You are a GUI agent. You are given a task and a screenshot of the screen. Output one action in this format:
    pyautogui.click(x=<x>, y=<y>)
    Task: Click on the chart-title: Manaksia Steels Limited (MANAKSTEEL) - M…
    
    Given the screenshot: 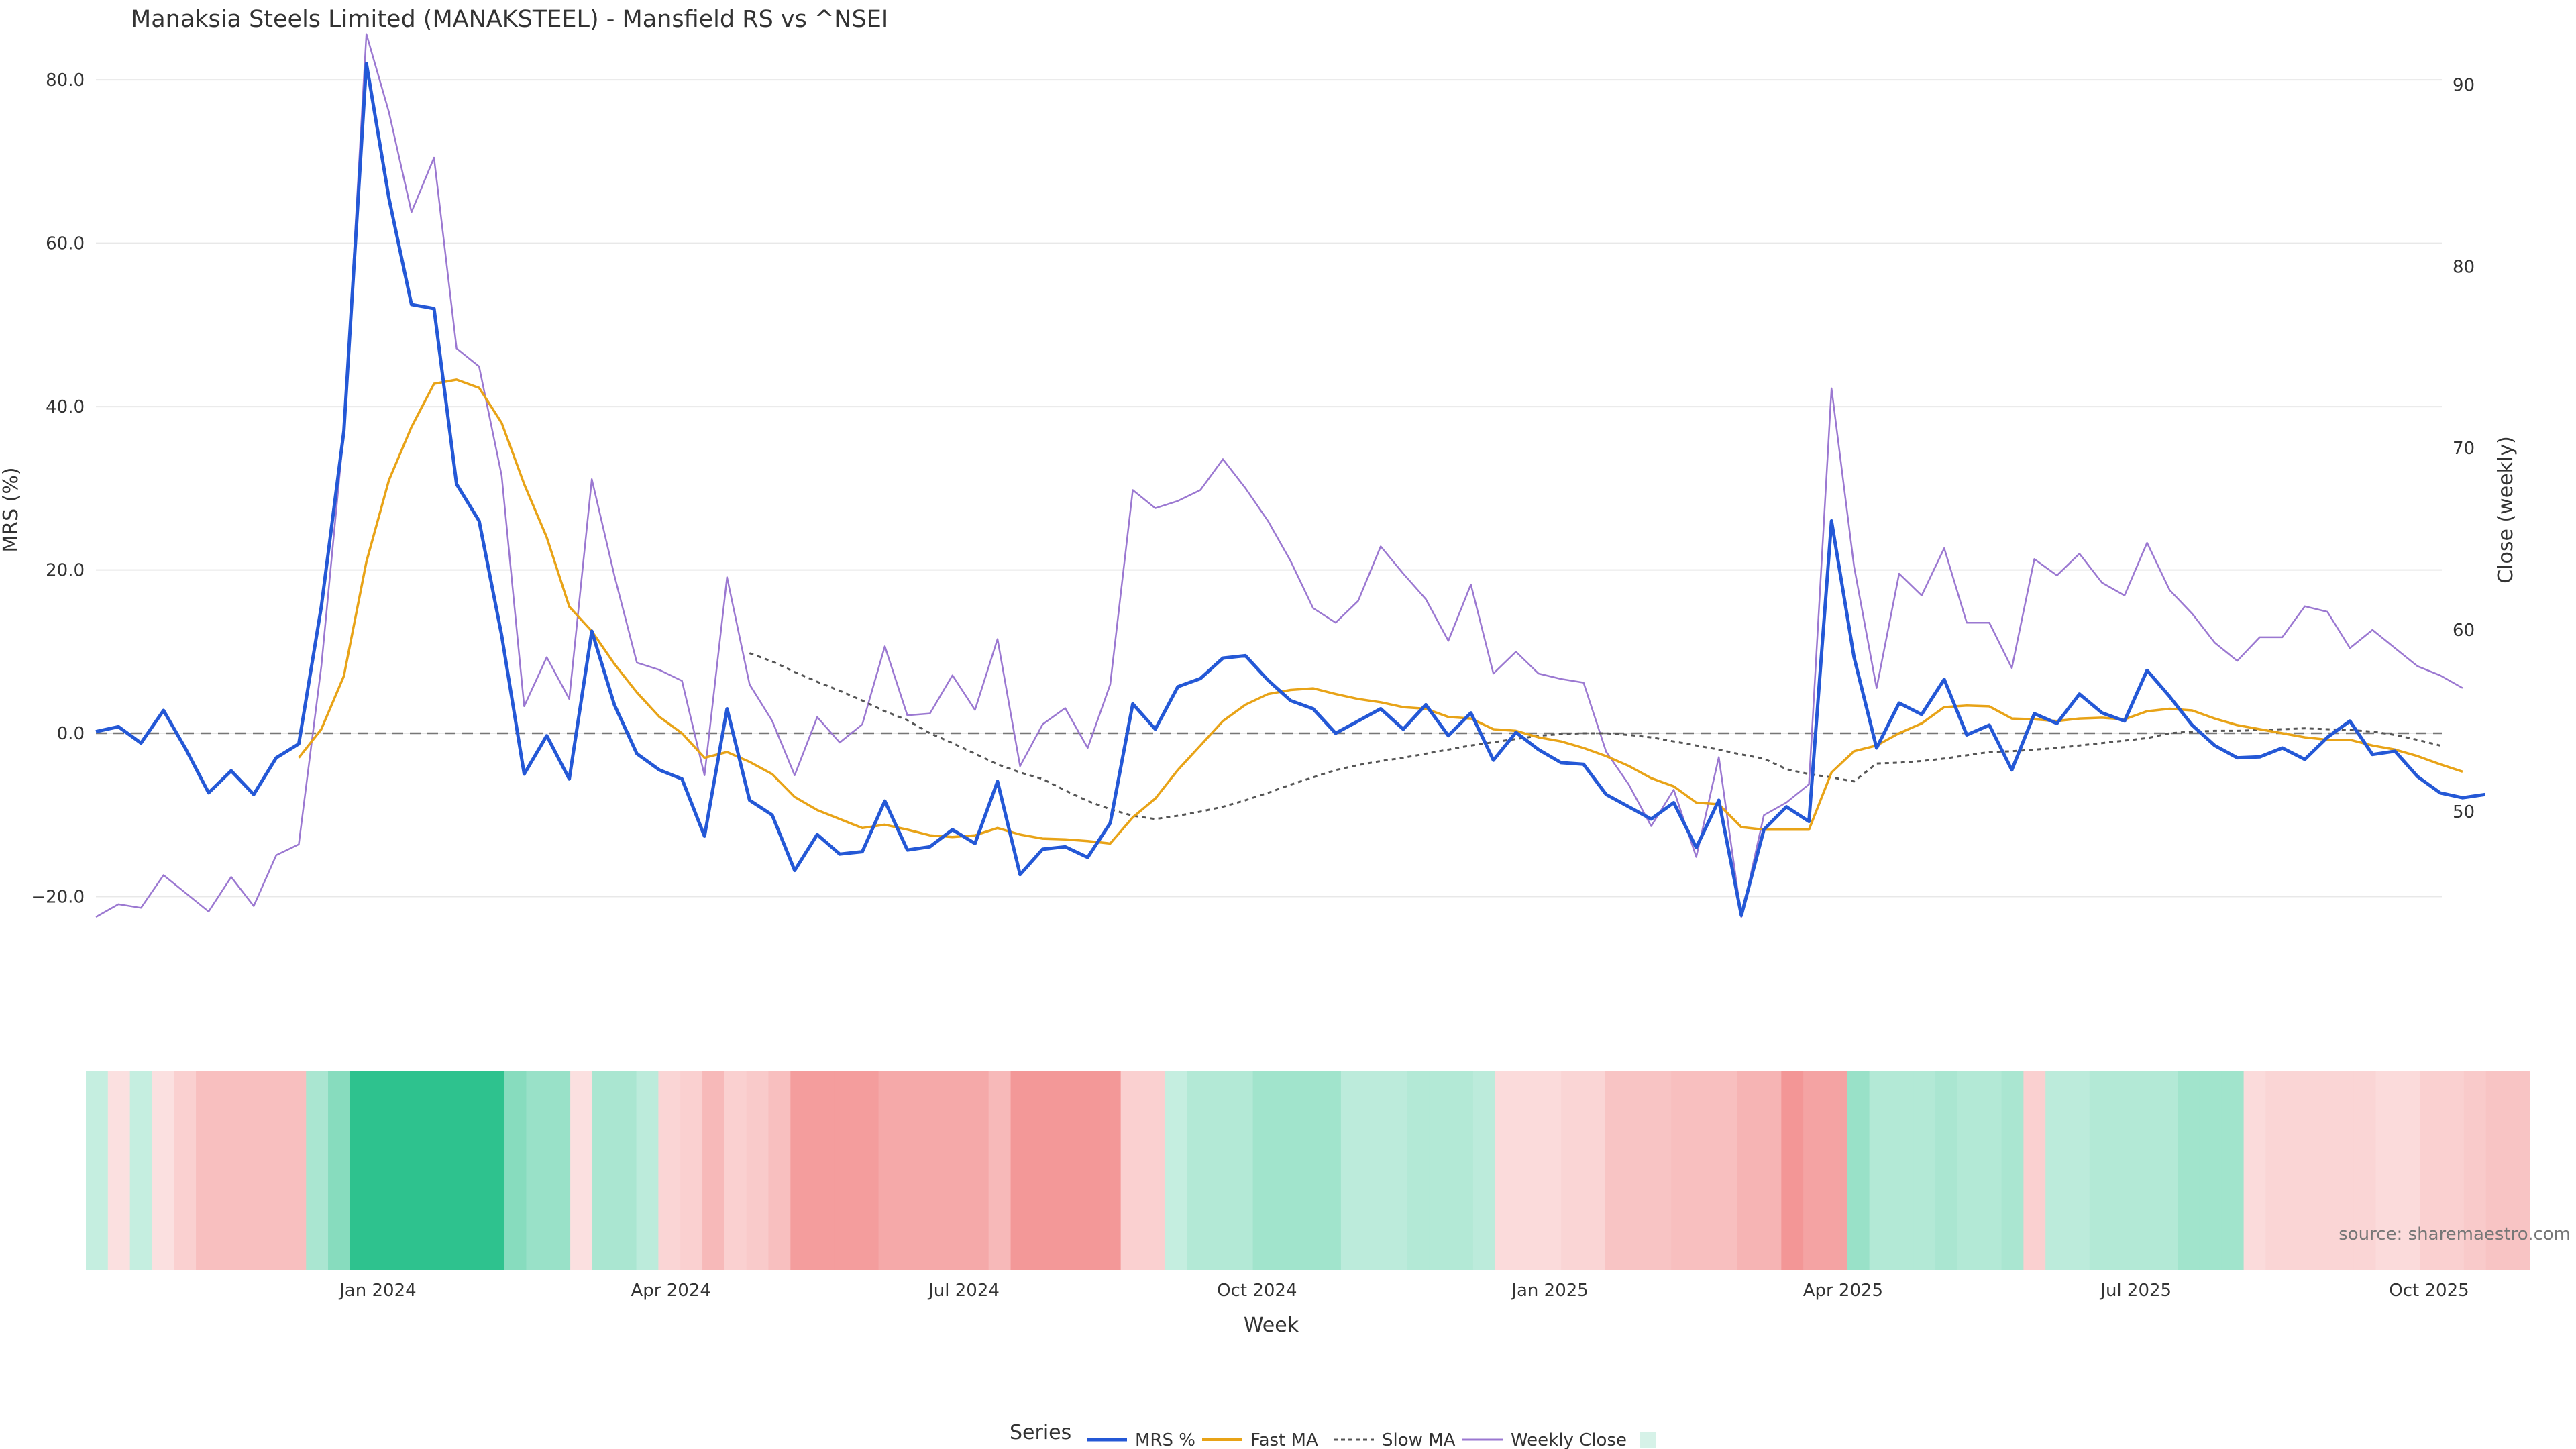 What is the action you would take?
    pyautogui.click(x=509, y=19)
    